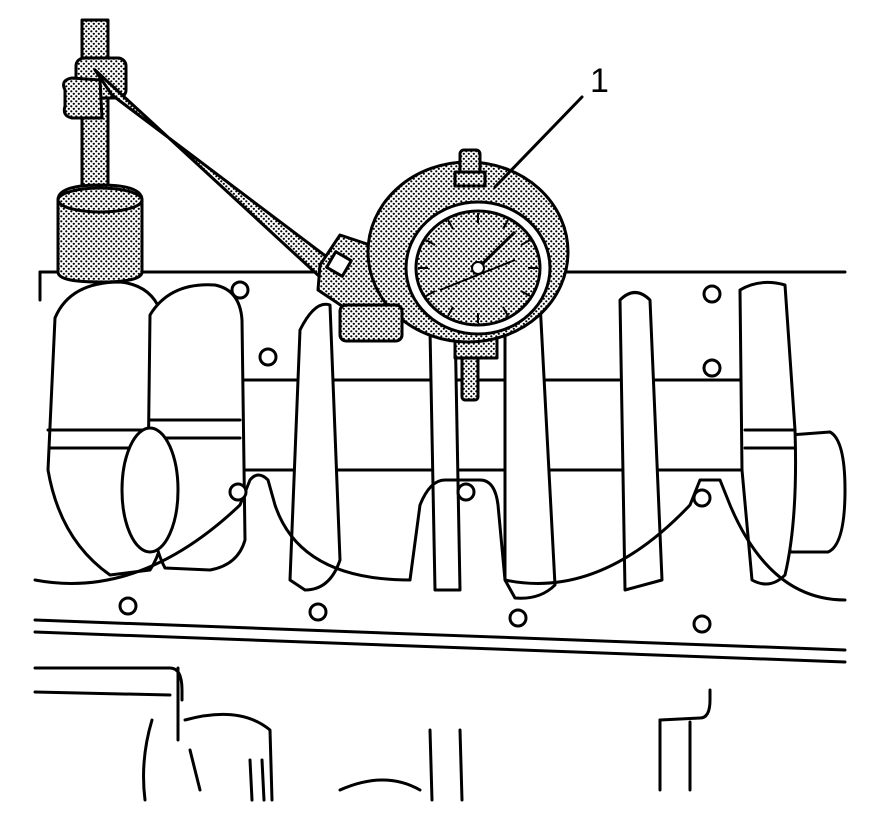 The image size is (881, 840). I want to click on callout-leader-line, so click(538, 142).